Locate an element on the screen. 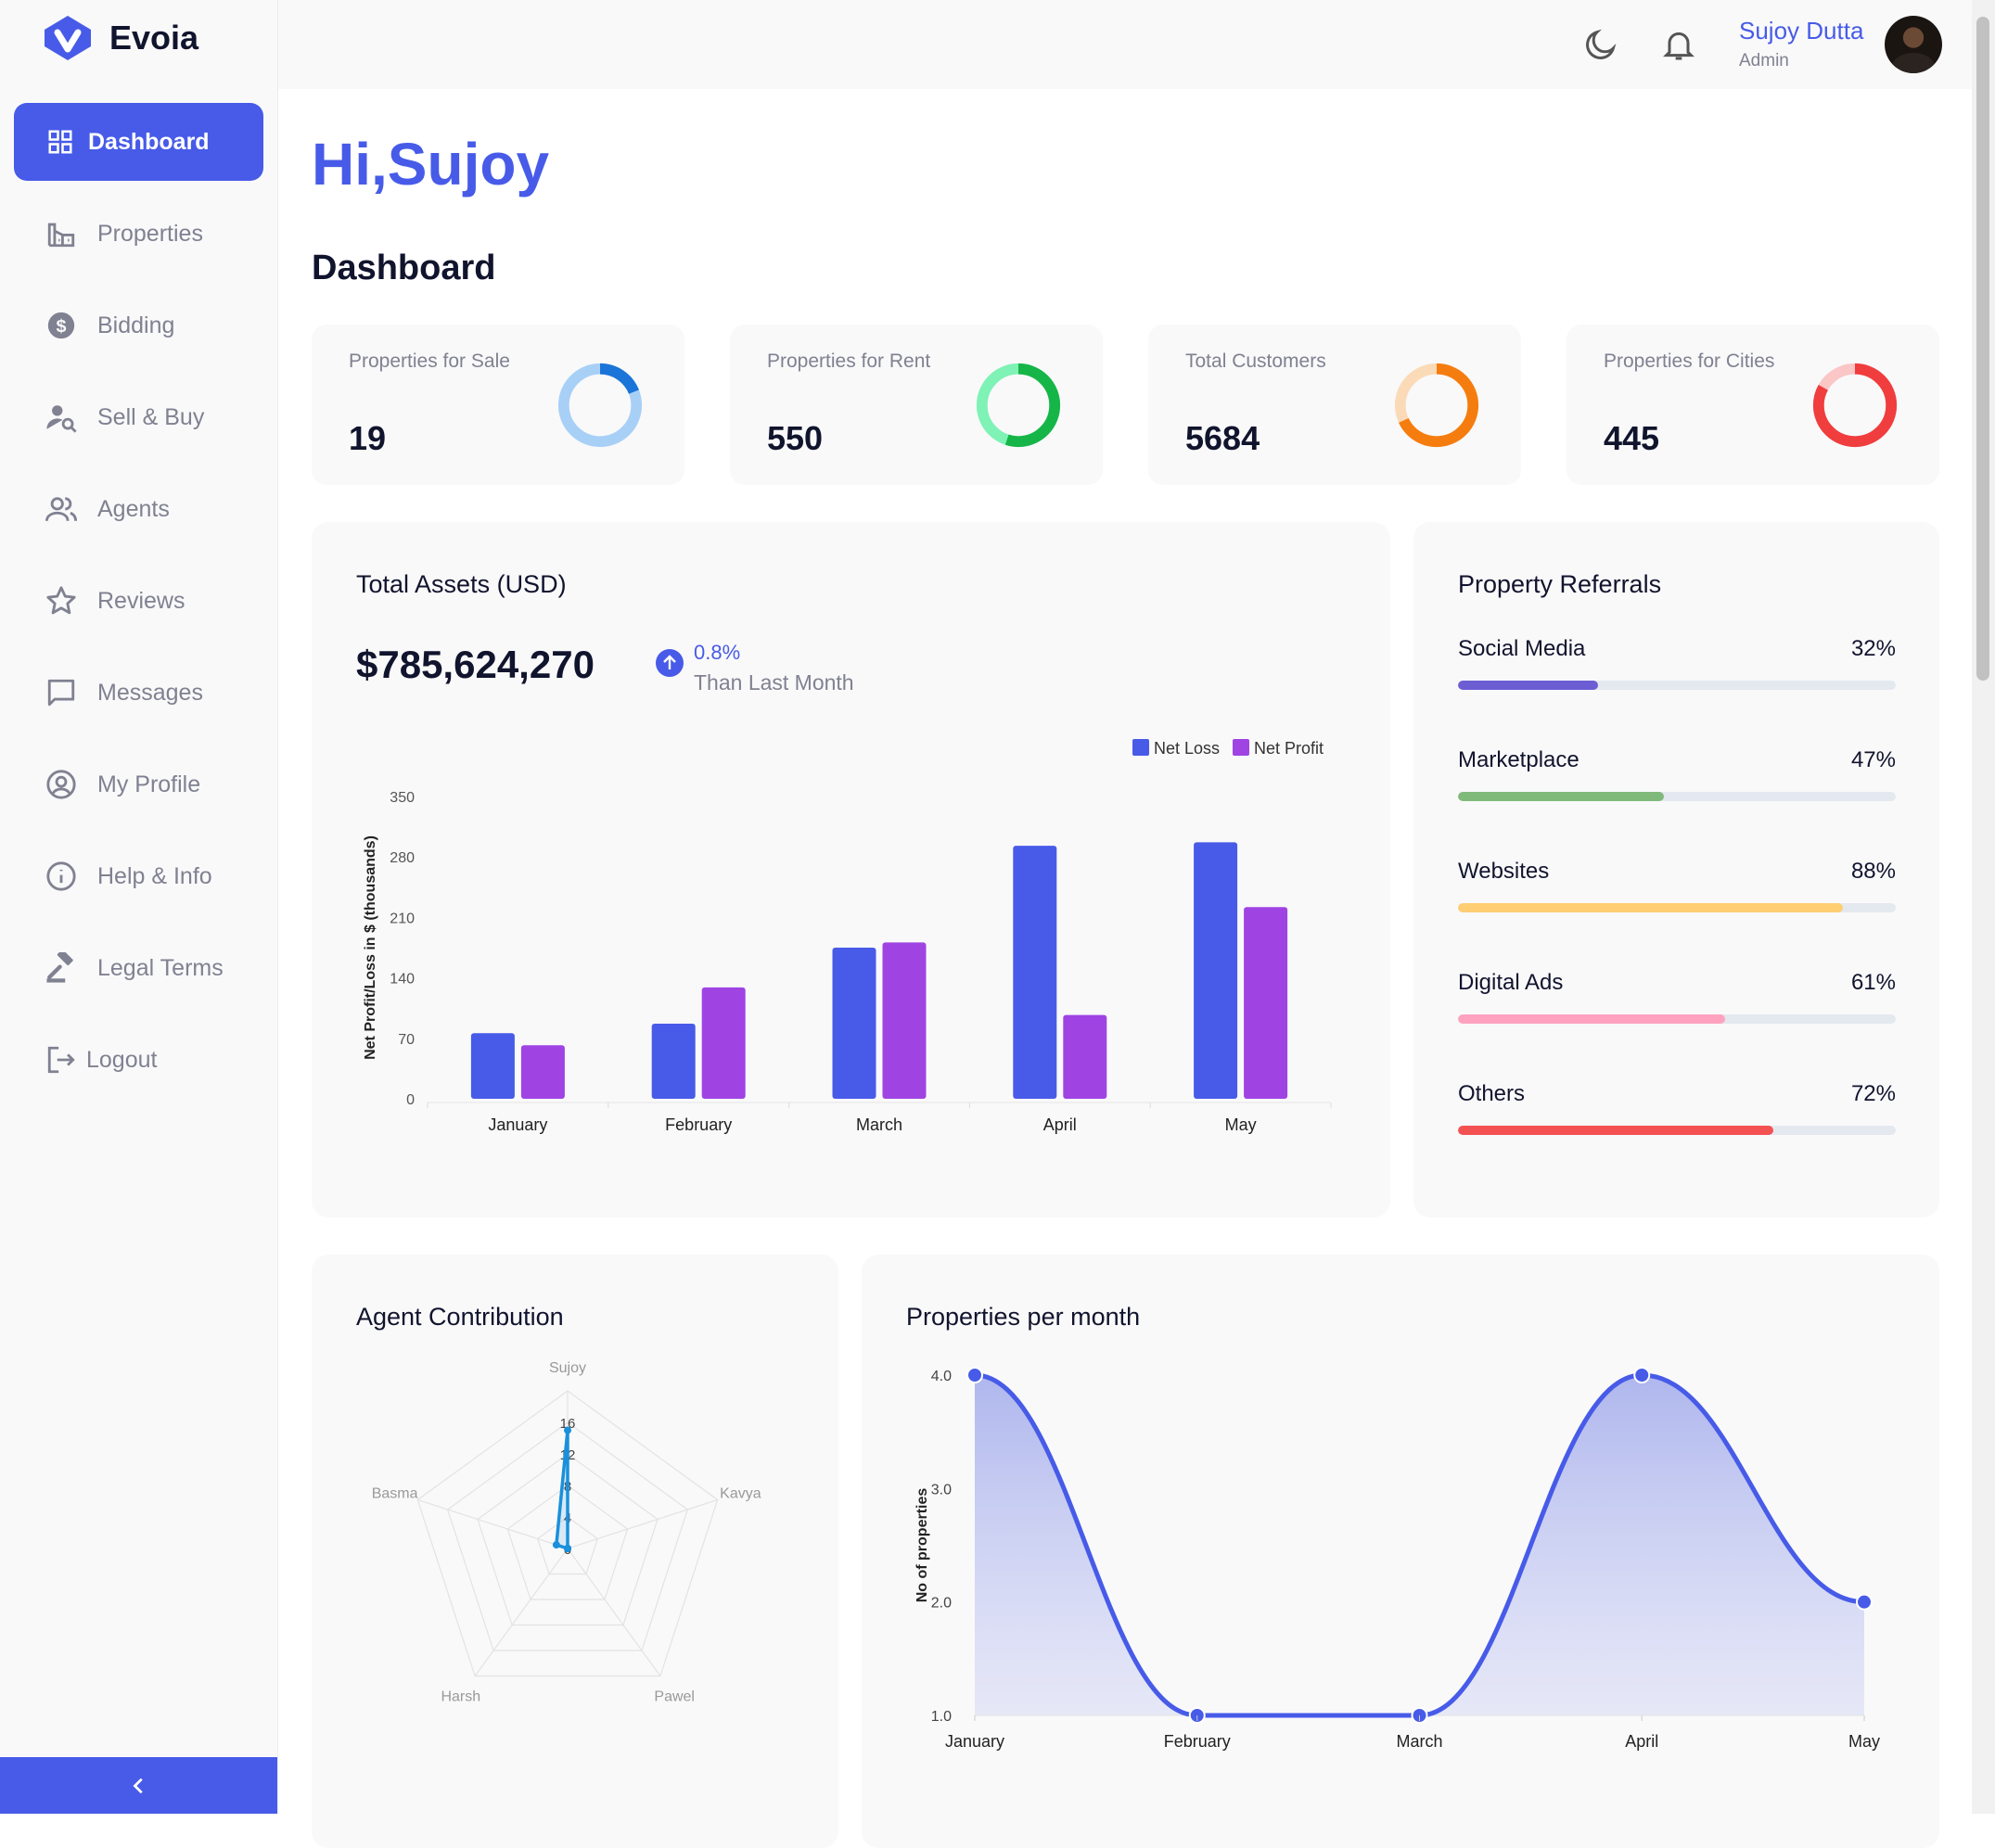 Image resolution: width=1995 pixels, height=1848 pixels. radar-axis-label: Kavya is located at coordinates (741, 1493).